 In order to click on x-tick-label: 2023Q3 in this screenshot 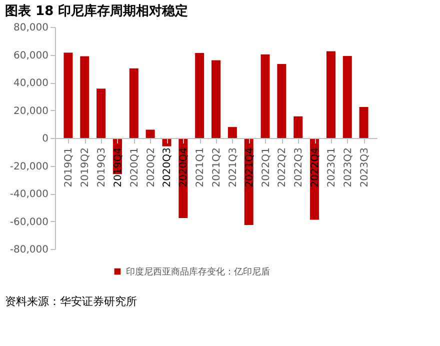, I will do `click(364, 168)`.